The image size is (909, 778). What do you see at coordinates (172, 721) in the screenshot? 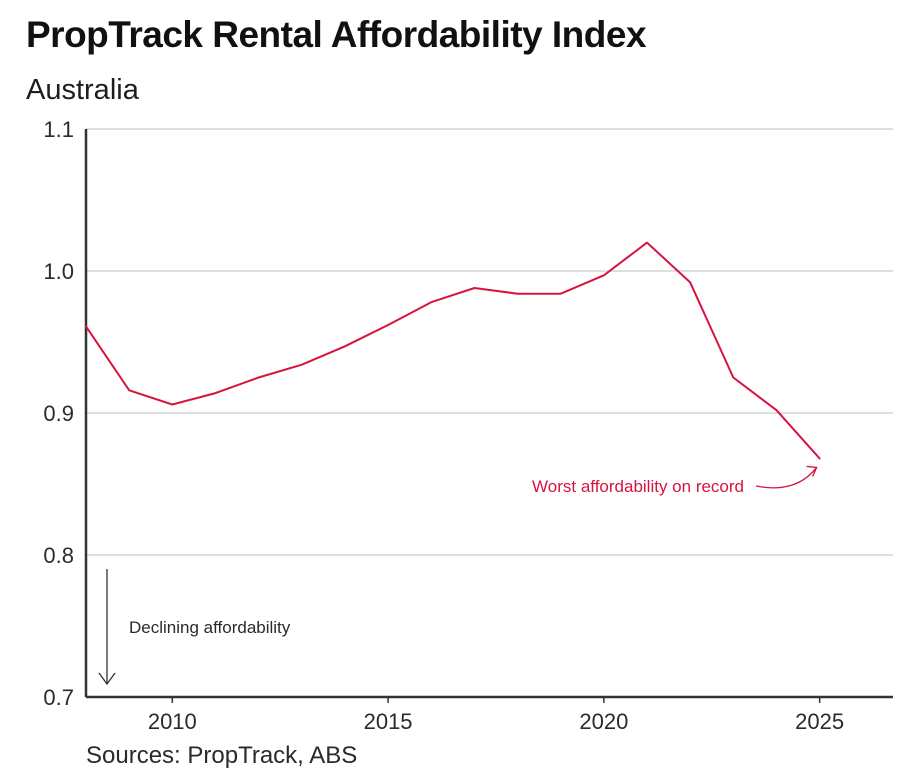
I see `x-tick-label: 2010` at bounding box center [172, 721].